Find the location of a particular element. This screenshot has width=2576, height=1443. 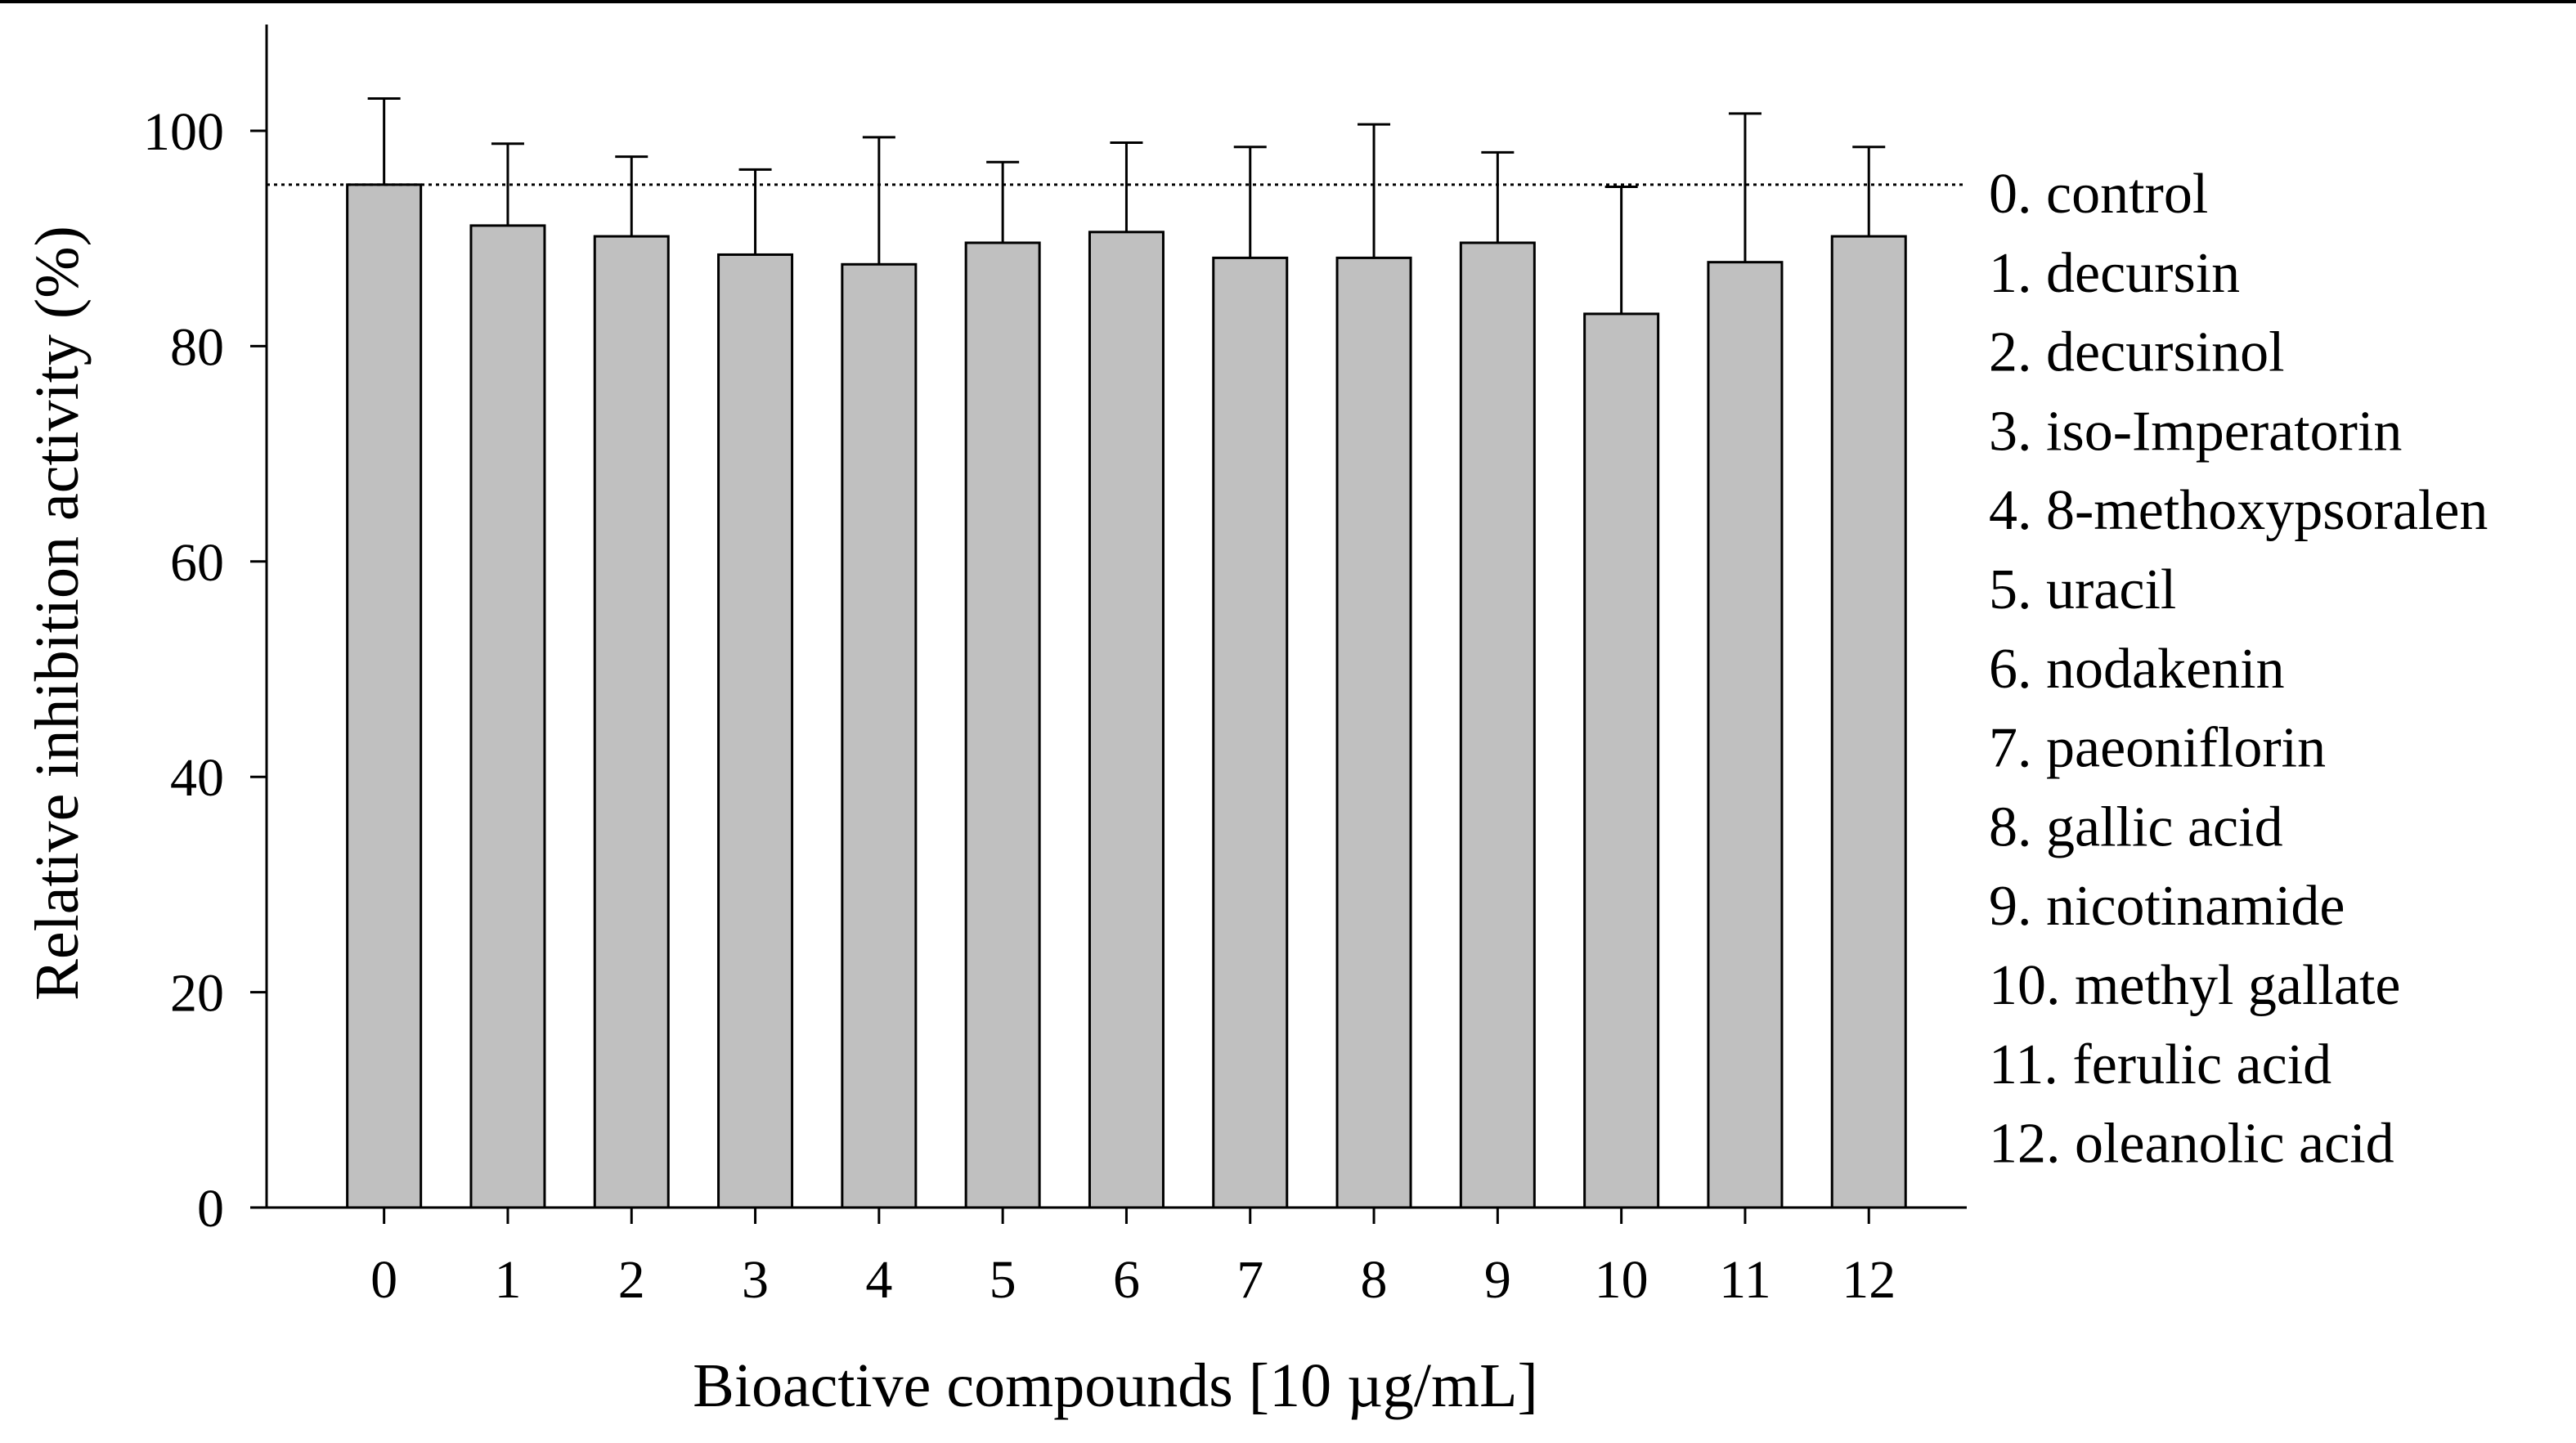

x-tick-label: 5 is located at coordinates (1003, 1280).